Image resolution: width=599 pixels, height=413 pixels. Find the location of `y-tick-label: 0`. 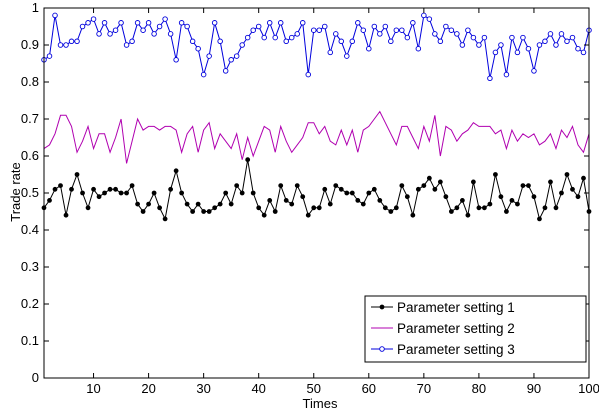

y-tick-label: 0 is located at coordinates (35, 377).